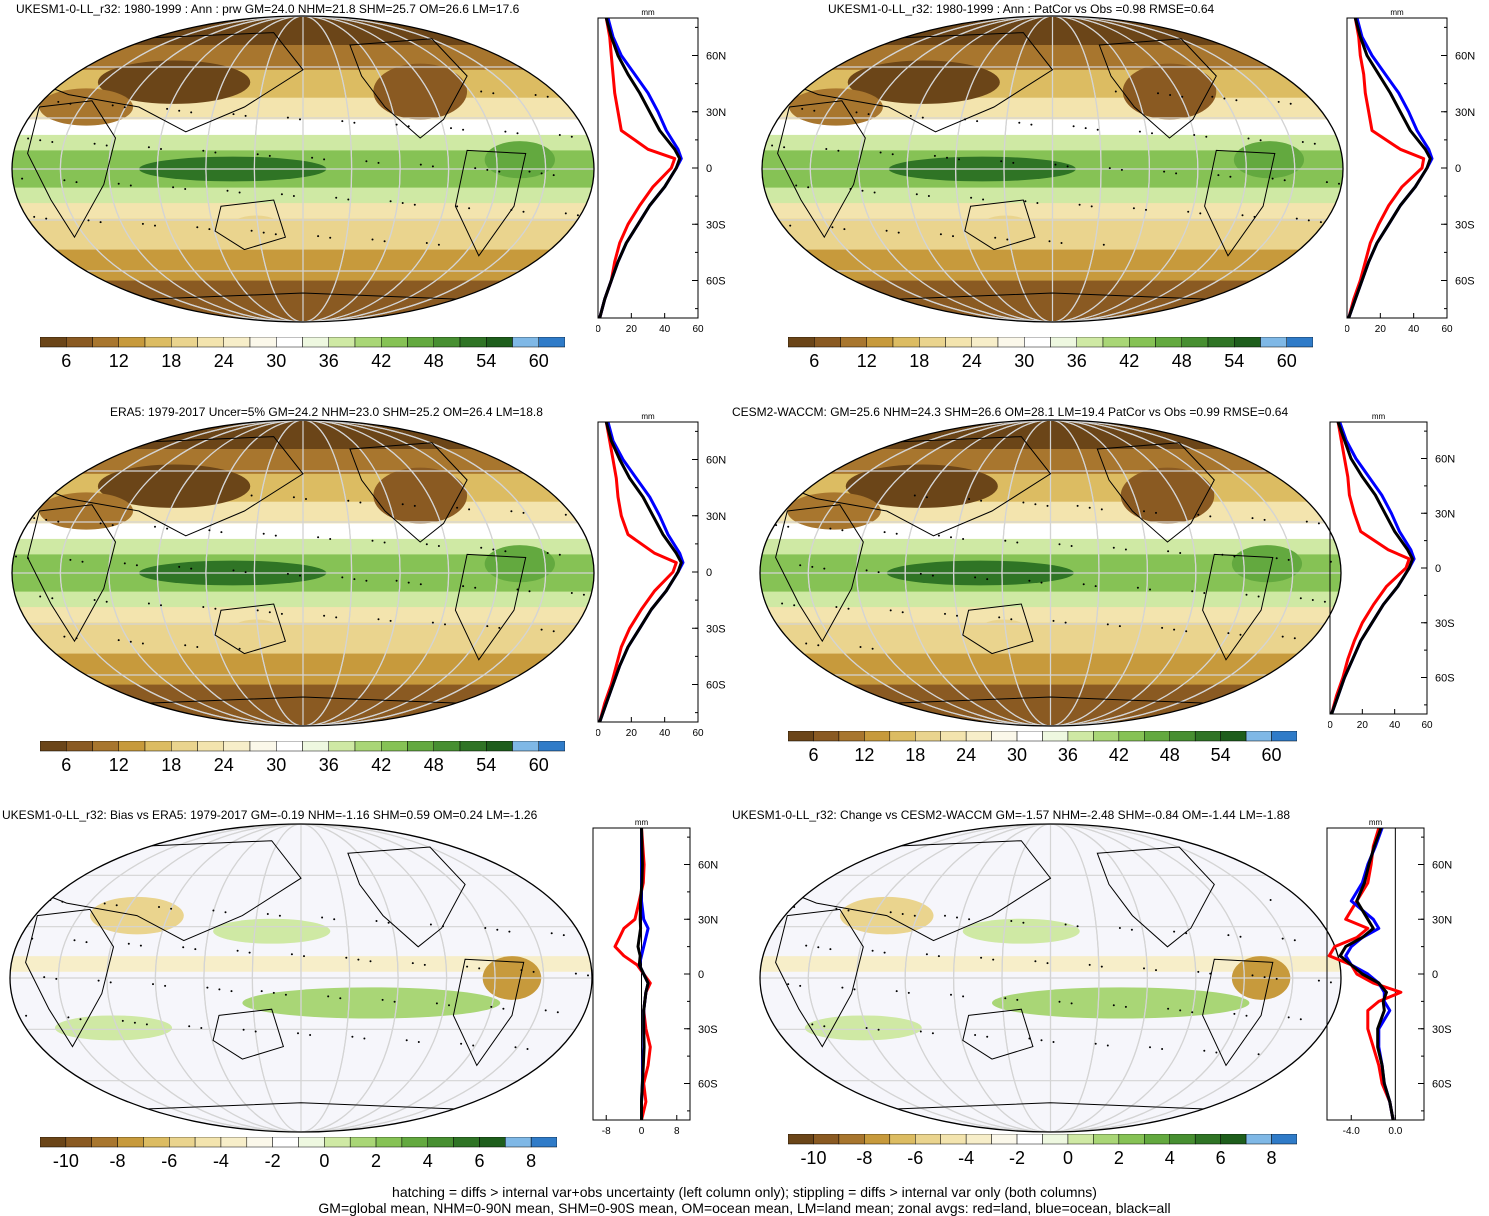 The width and height of the screenshot is (1489, 1216). Describe the element at coordinates (1021, 931) in the screenshot. I see `north-pacific` at that location.